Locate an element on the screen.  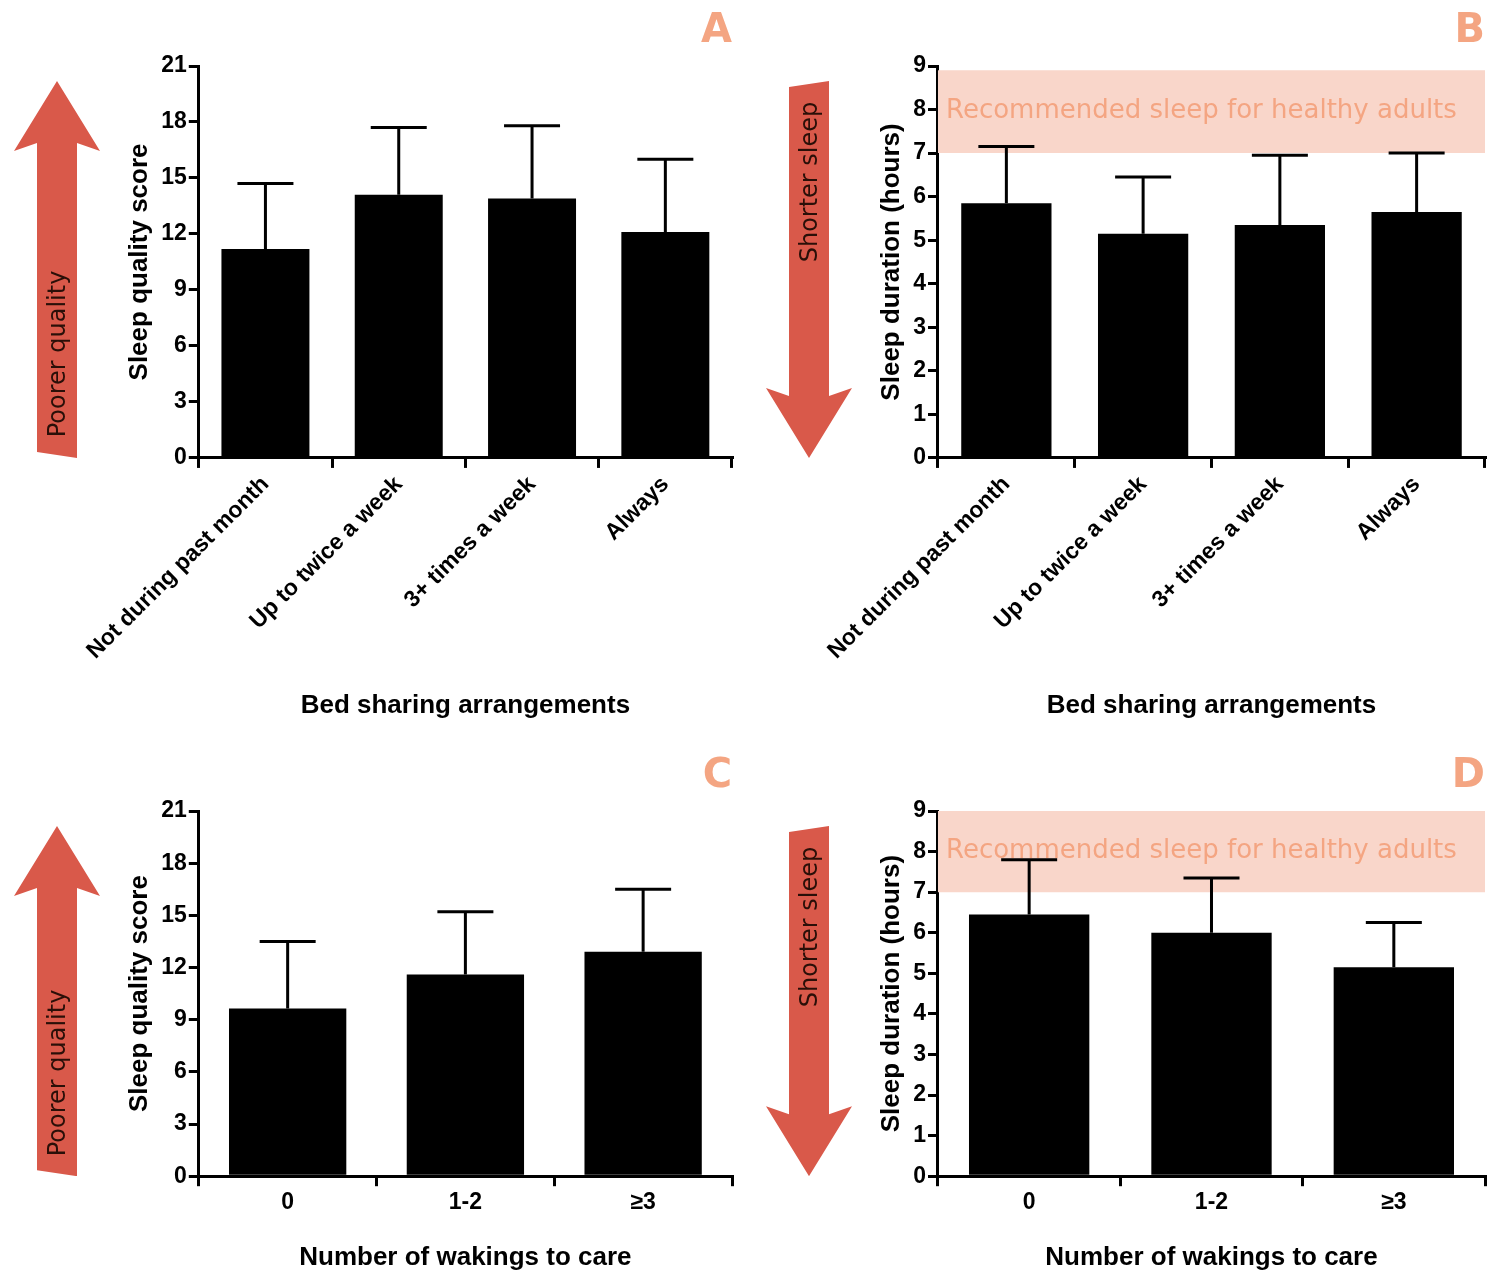
chart-title: D is located at coordinates (1468, 773).